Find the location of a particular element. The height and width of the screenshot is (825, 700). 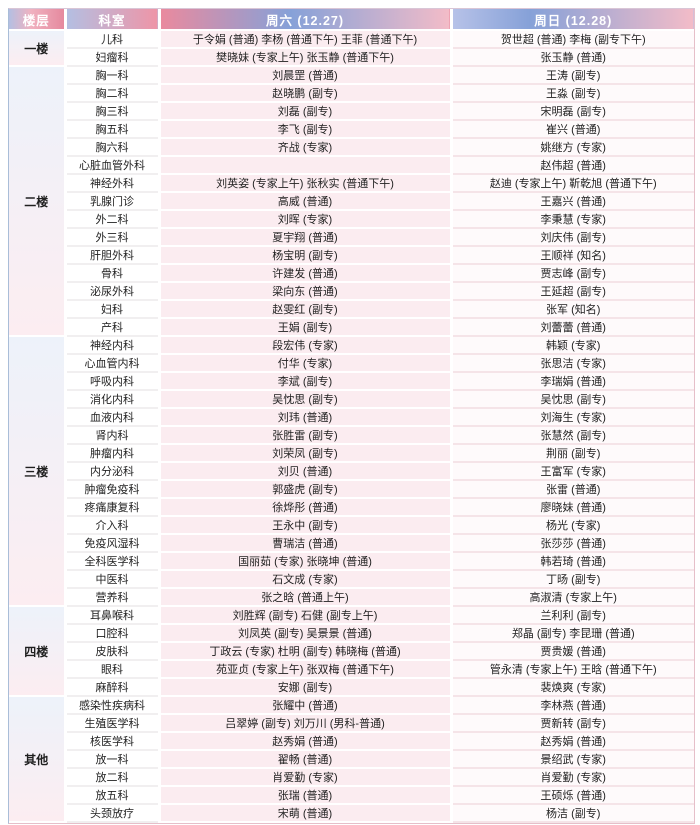

header-row: 楼层 科室 周六 (12.27) 周日 (12.28) is located at coordinates (351, 20).